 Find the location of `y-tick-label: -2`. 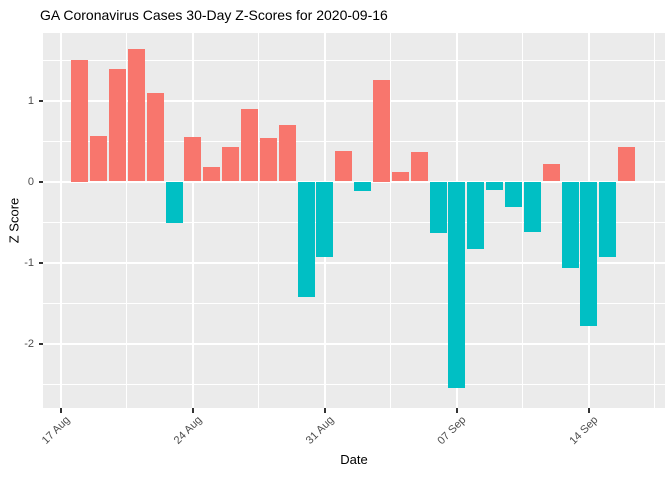

y-tick-label: -2 is located at coordinates (29, 343).